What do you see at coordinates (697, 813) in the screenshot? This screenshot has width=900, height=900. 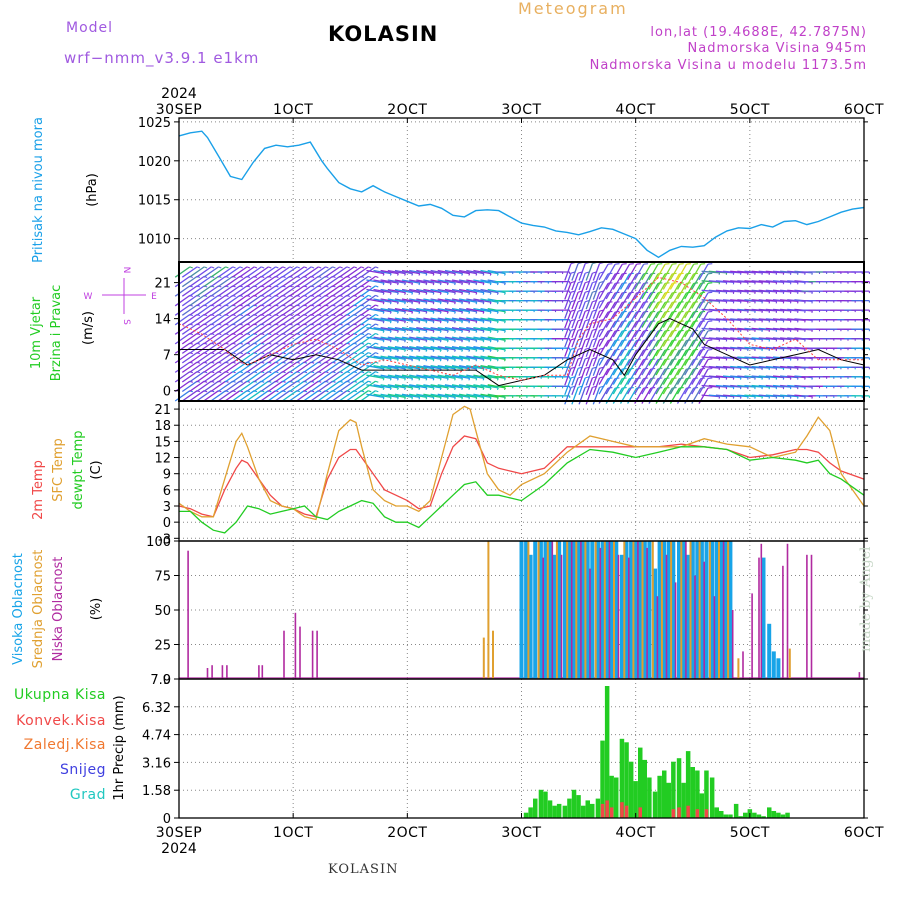 I see `precip-conv-bar` at bounding box center [697, 813].